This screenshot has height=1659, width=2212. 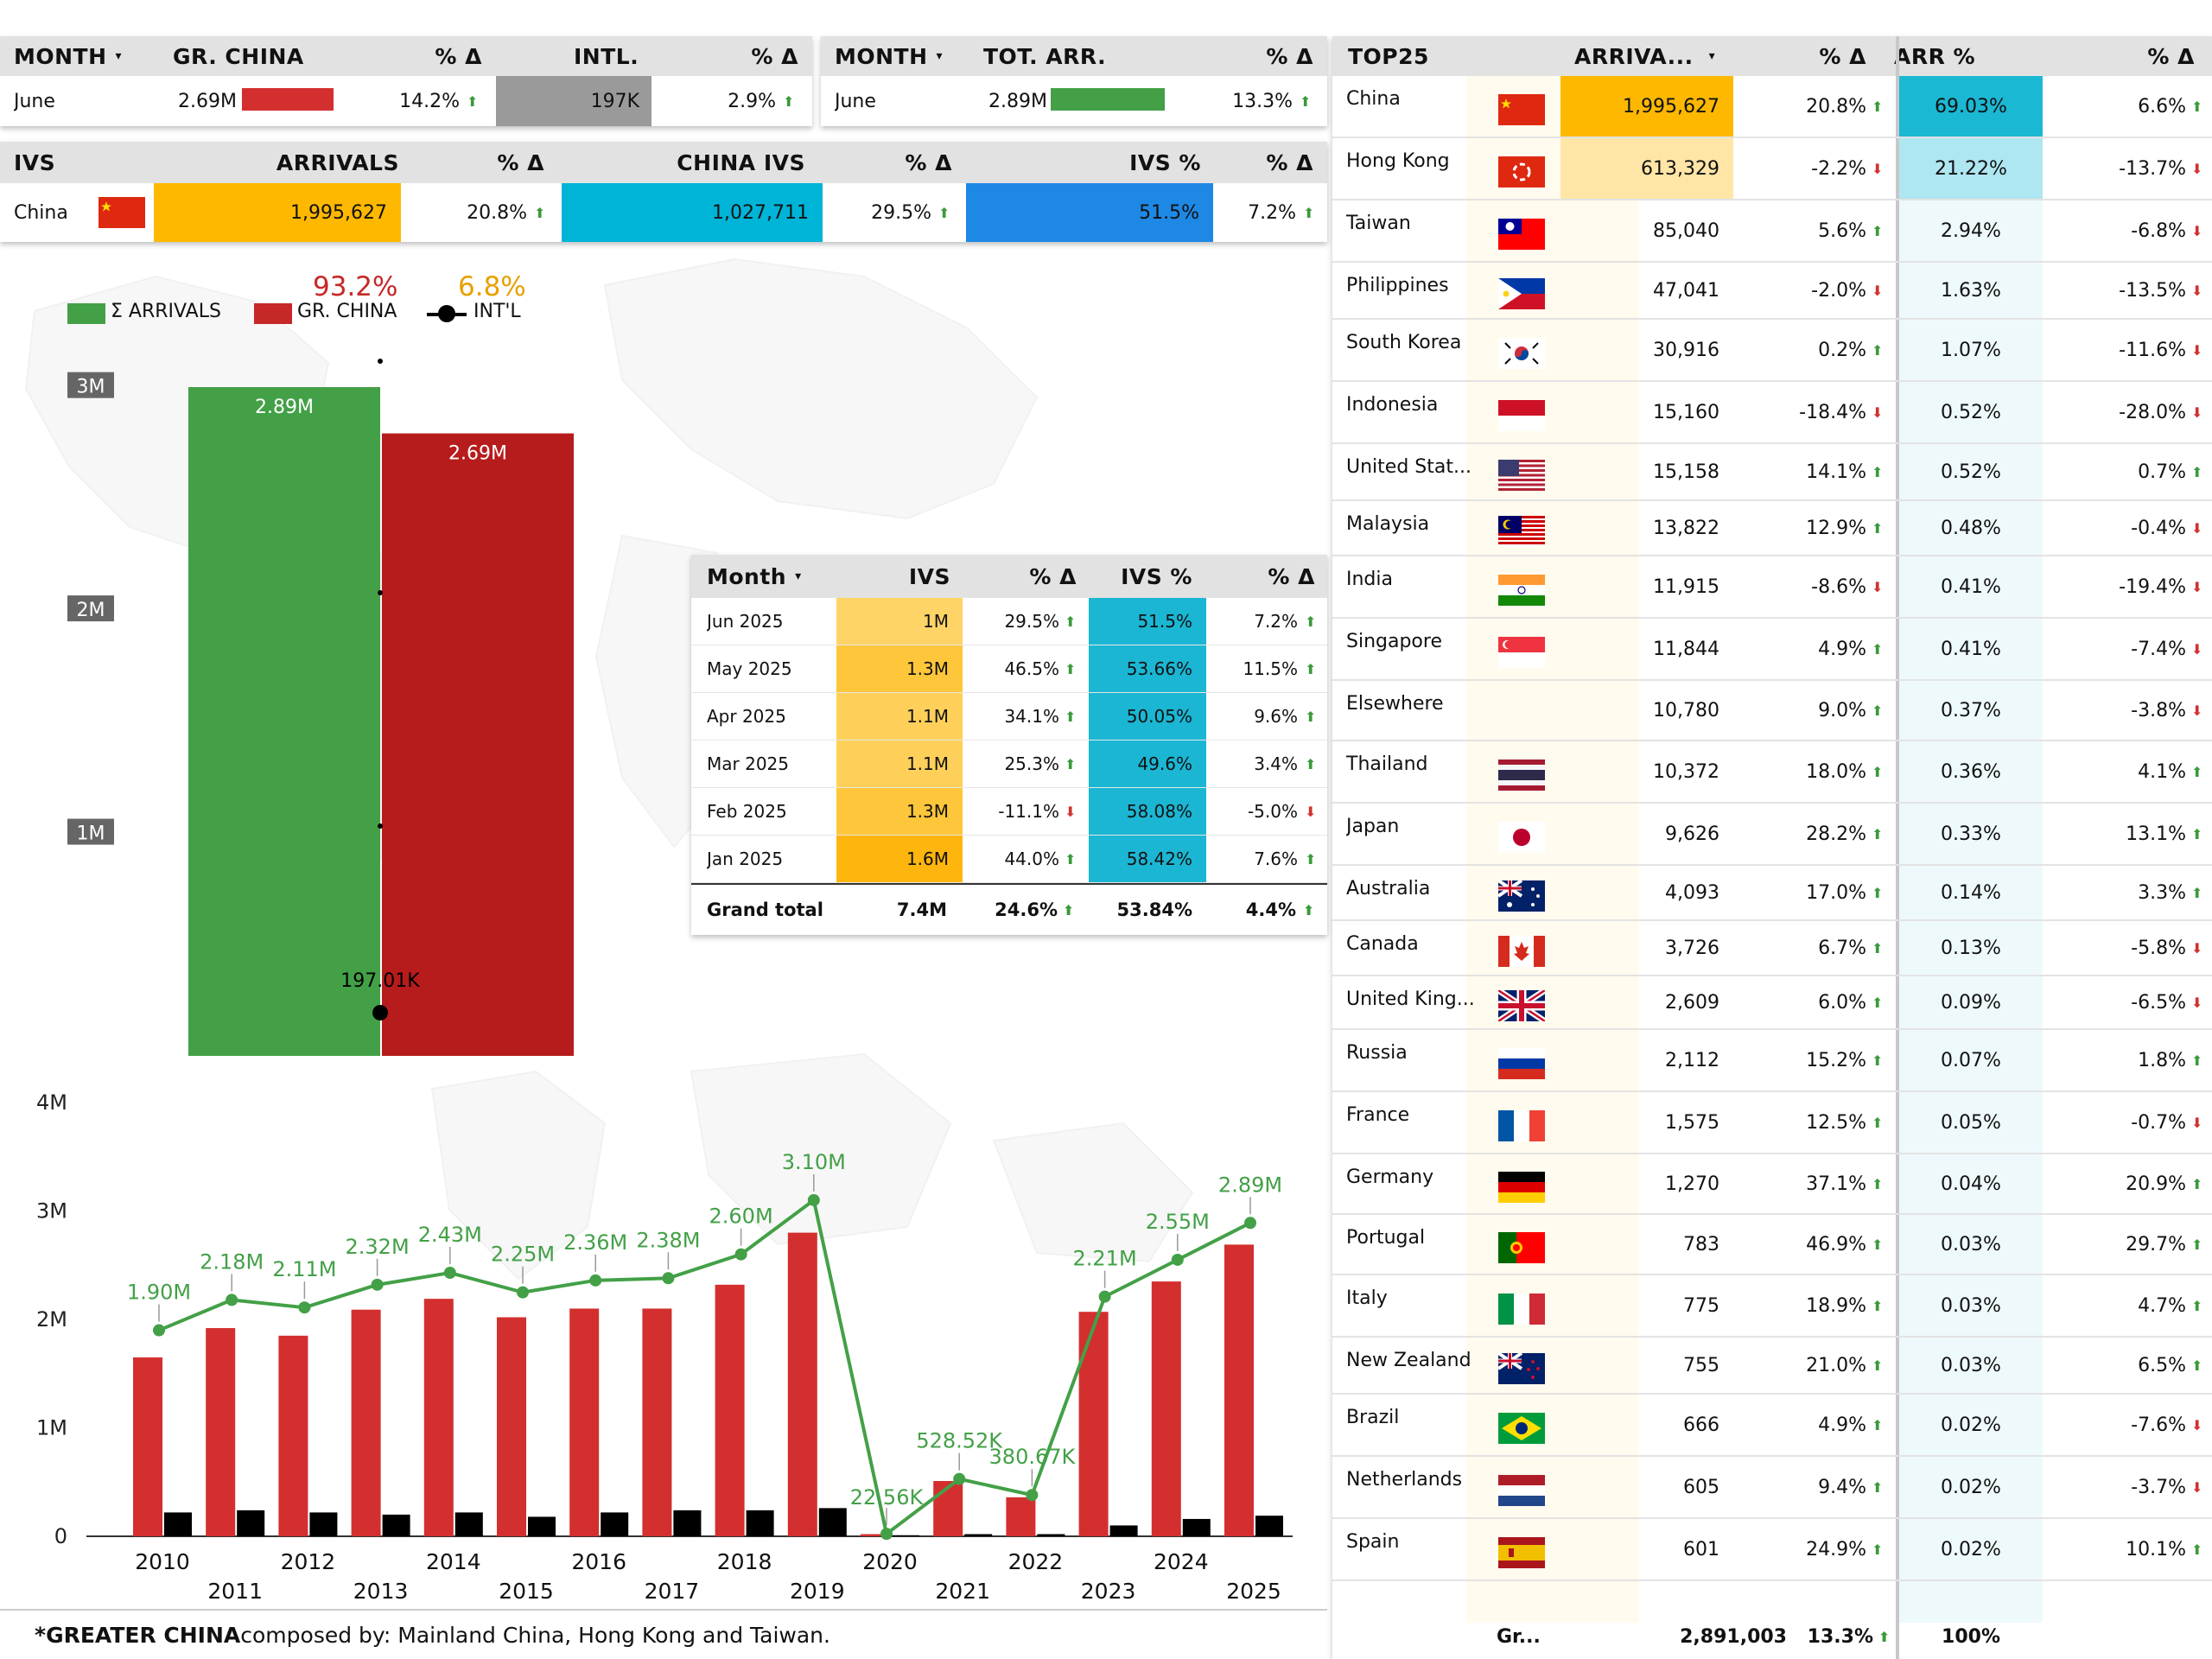 What do you see at coordinates (380, 1013) in the screenshot?
I see `intl-point` at bounding box center [380, 1013].